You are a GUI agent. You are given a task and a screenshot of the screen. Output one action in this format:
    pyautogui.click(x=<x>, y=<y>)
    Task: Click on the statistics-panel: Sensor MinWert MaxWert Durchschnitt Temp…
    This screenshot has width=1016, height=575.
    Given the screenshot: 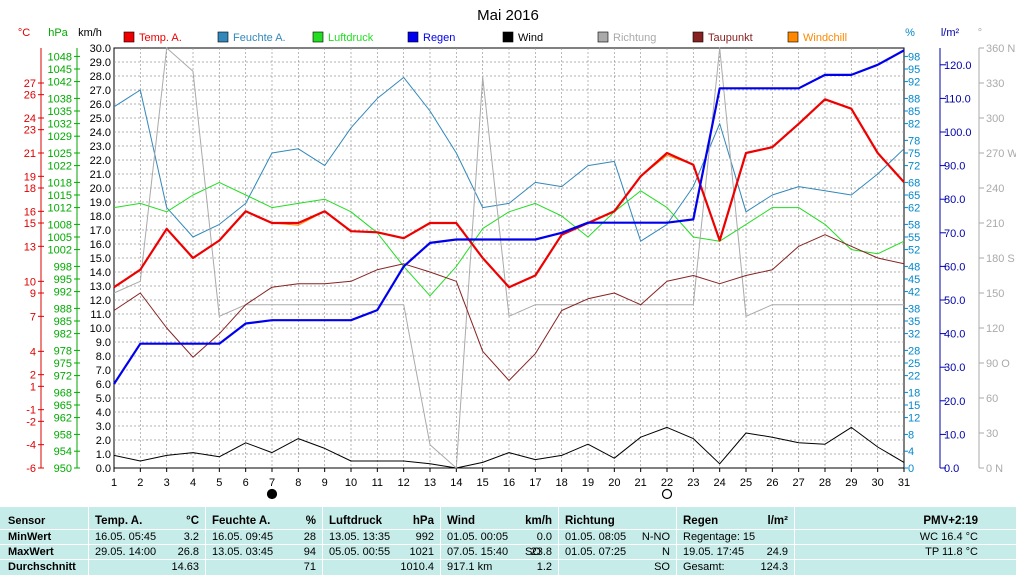 What is the action you would take?
    pyautogui.click(x=508, y=541)
    